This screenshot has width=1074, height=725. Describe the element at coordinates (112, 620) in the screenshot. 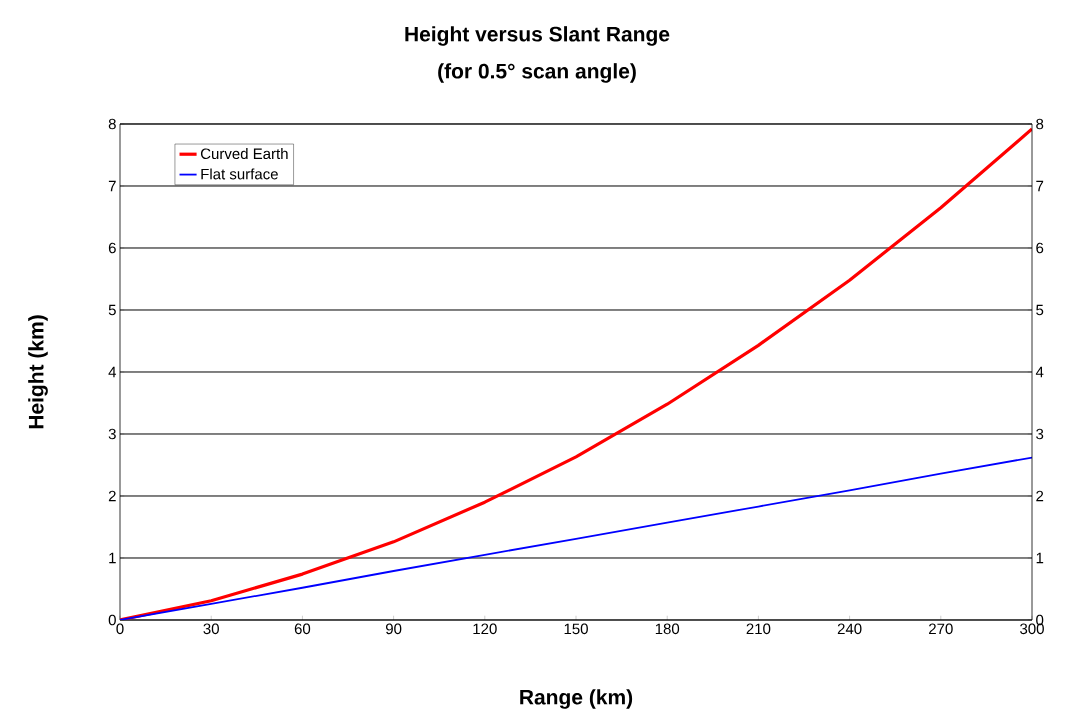

I see `y-tick-label: 0` at that location.